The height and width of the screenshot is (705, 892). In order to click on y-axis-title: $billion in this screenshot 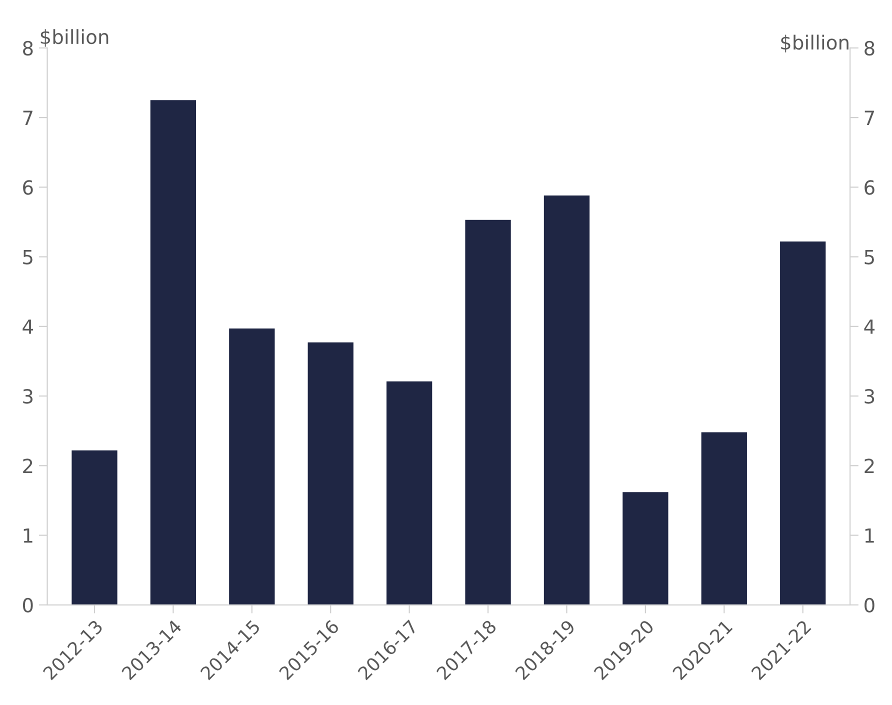, I will do `click(74, 38)`.